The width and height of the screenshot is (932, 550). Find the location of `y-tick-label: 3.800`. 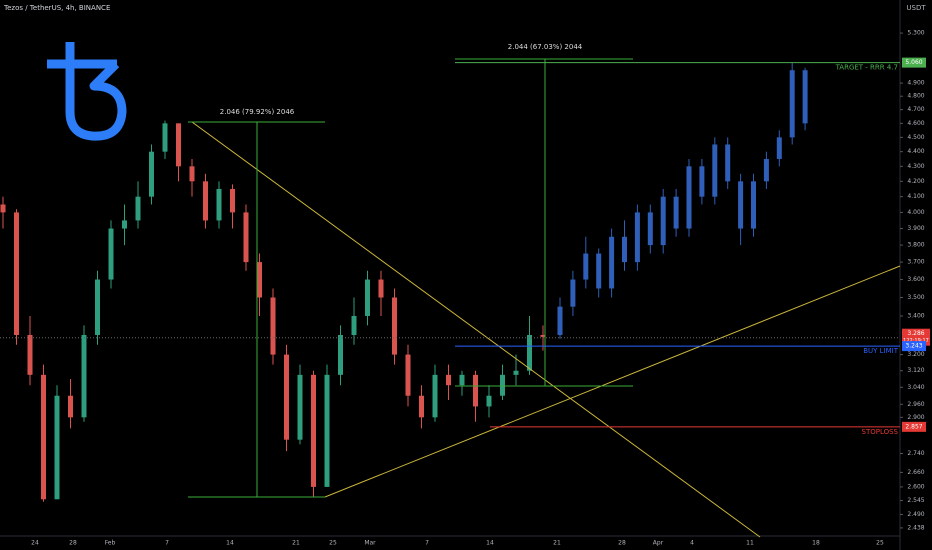

y-tick-label: 3.800 is located at coordinates (915, 245).